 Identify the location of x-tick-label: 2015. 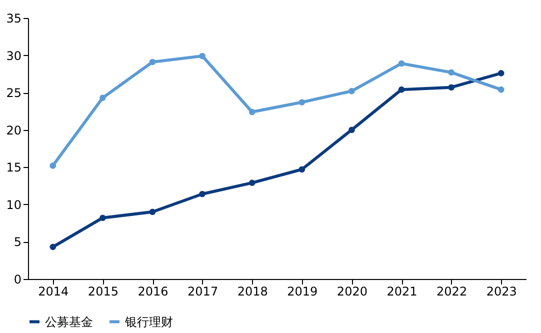
(103, 291).